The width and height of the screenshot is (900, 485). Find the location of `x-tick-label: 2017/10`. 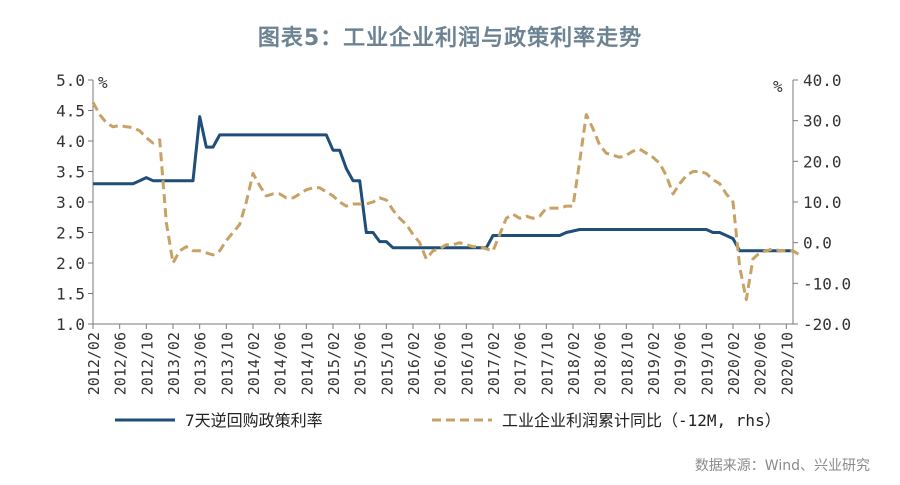

x-tick-label: 2017/10 is located at coordinates (547, 363).